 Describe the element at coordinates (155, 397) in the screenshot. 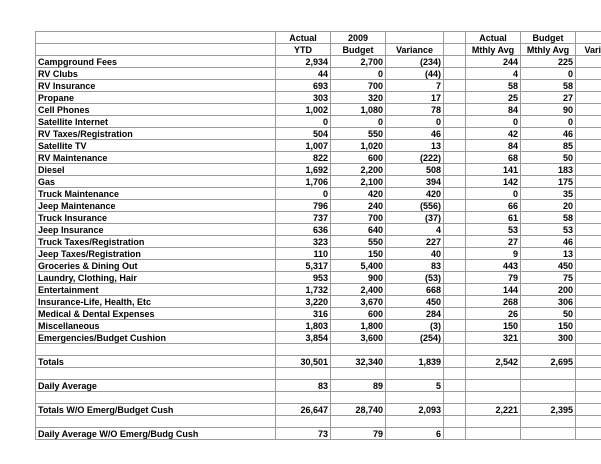

I see `row-label-cell` at that location.